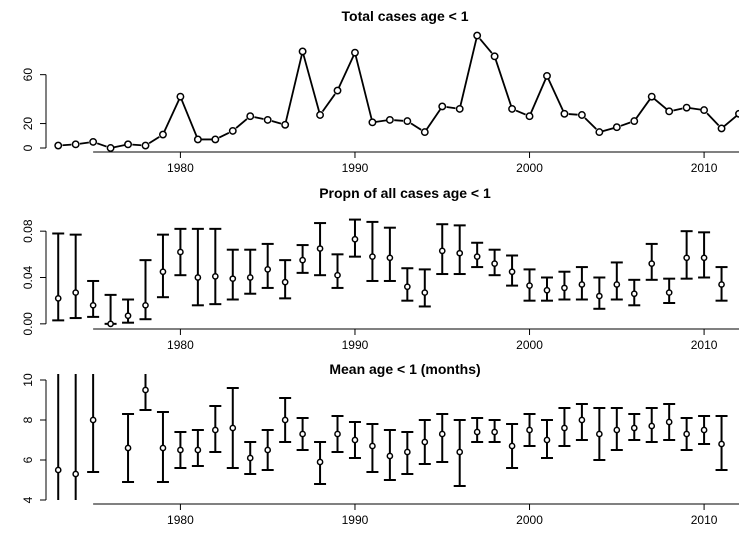 The width and height of the screenshot is (739, 537). What do you see at coordinates (405, 16) in the screenshot?
I see `panel1-title: Total cases age < 1` at bounding box center [405, 16].